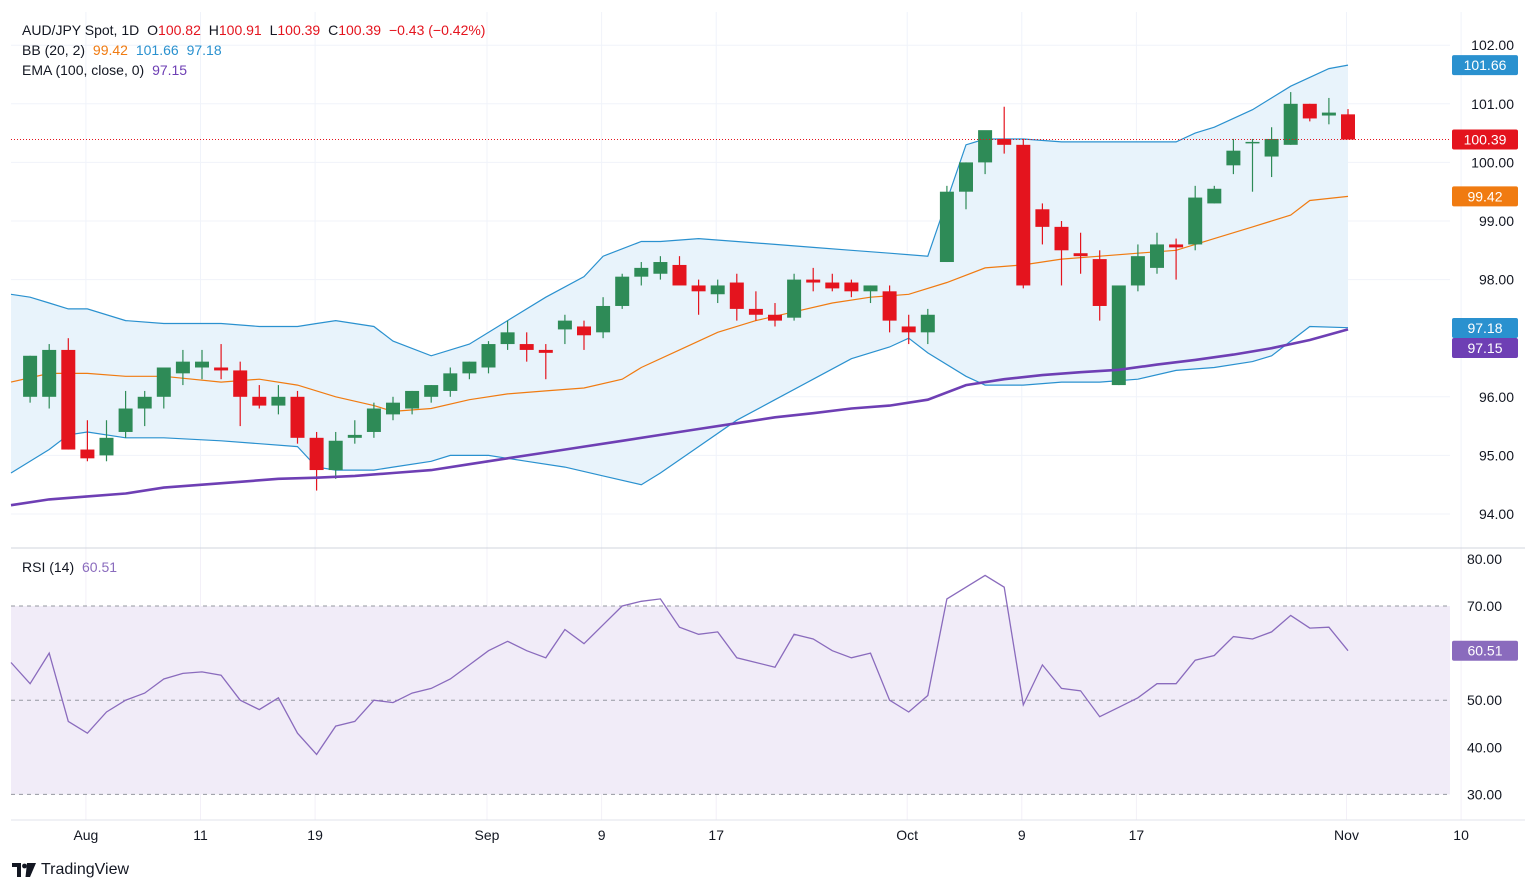  I want to click on close-value: 100.39, so click(360, 30).